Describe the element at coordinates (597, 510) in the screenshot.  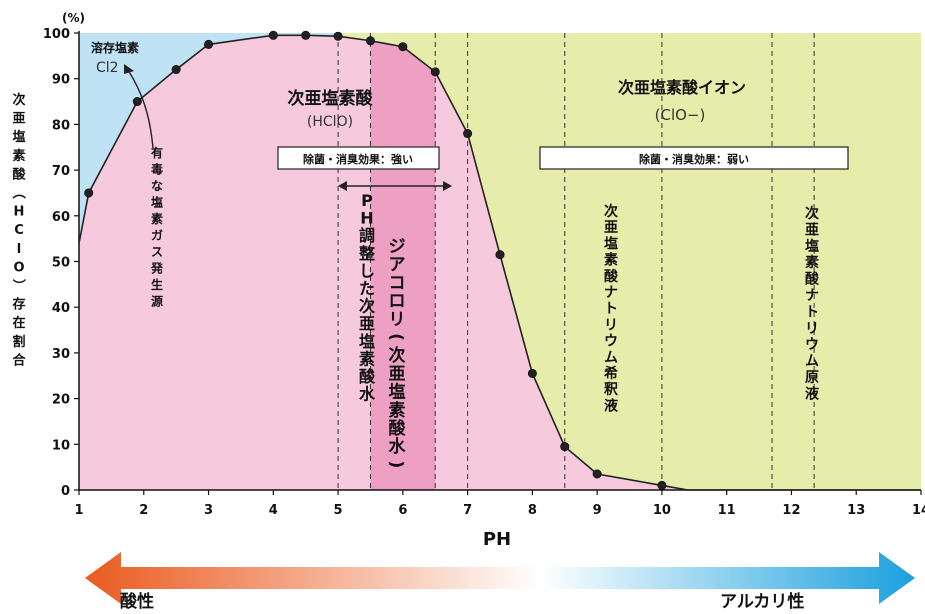
I see `x-tick-label: 9` at that location.